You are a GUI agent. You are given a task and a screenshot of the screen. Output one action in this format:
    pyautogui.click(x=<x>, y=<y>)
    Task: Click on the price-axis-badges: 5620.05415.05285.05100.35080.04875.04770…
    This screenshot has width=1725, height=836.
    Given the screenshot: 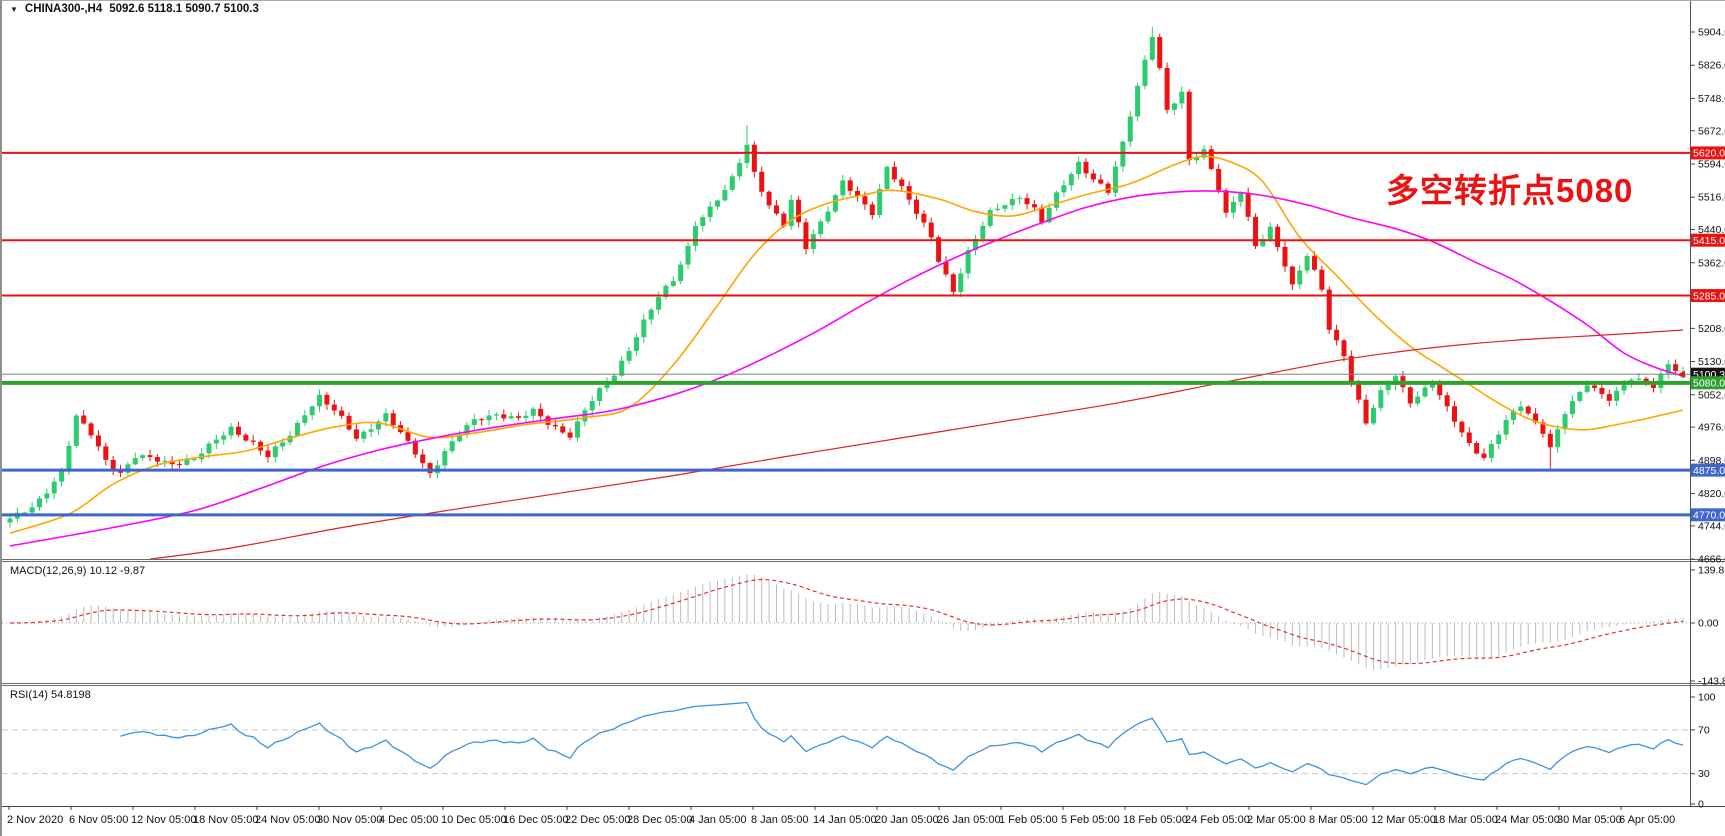 What is the action you would take?
    pyautogui.click(x=1708, y=334)
    